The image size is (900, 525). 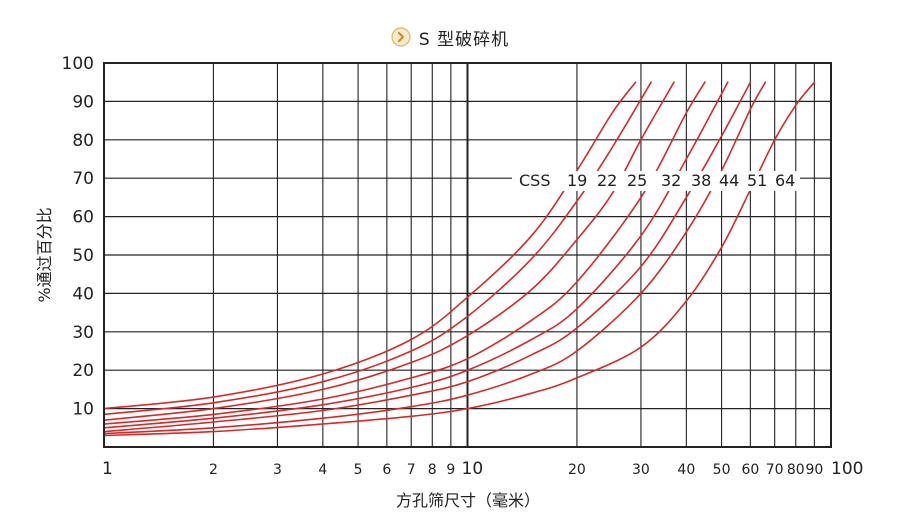 I want to click on x-tick-label-90: 90, so click(x=814, y=470).